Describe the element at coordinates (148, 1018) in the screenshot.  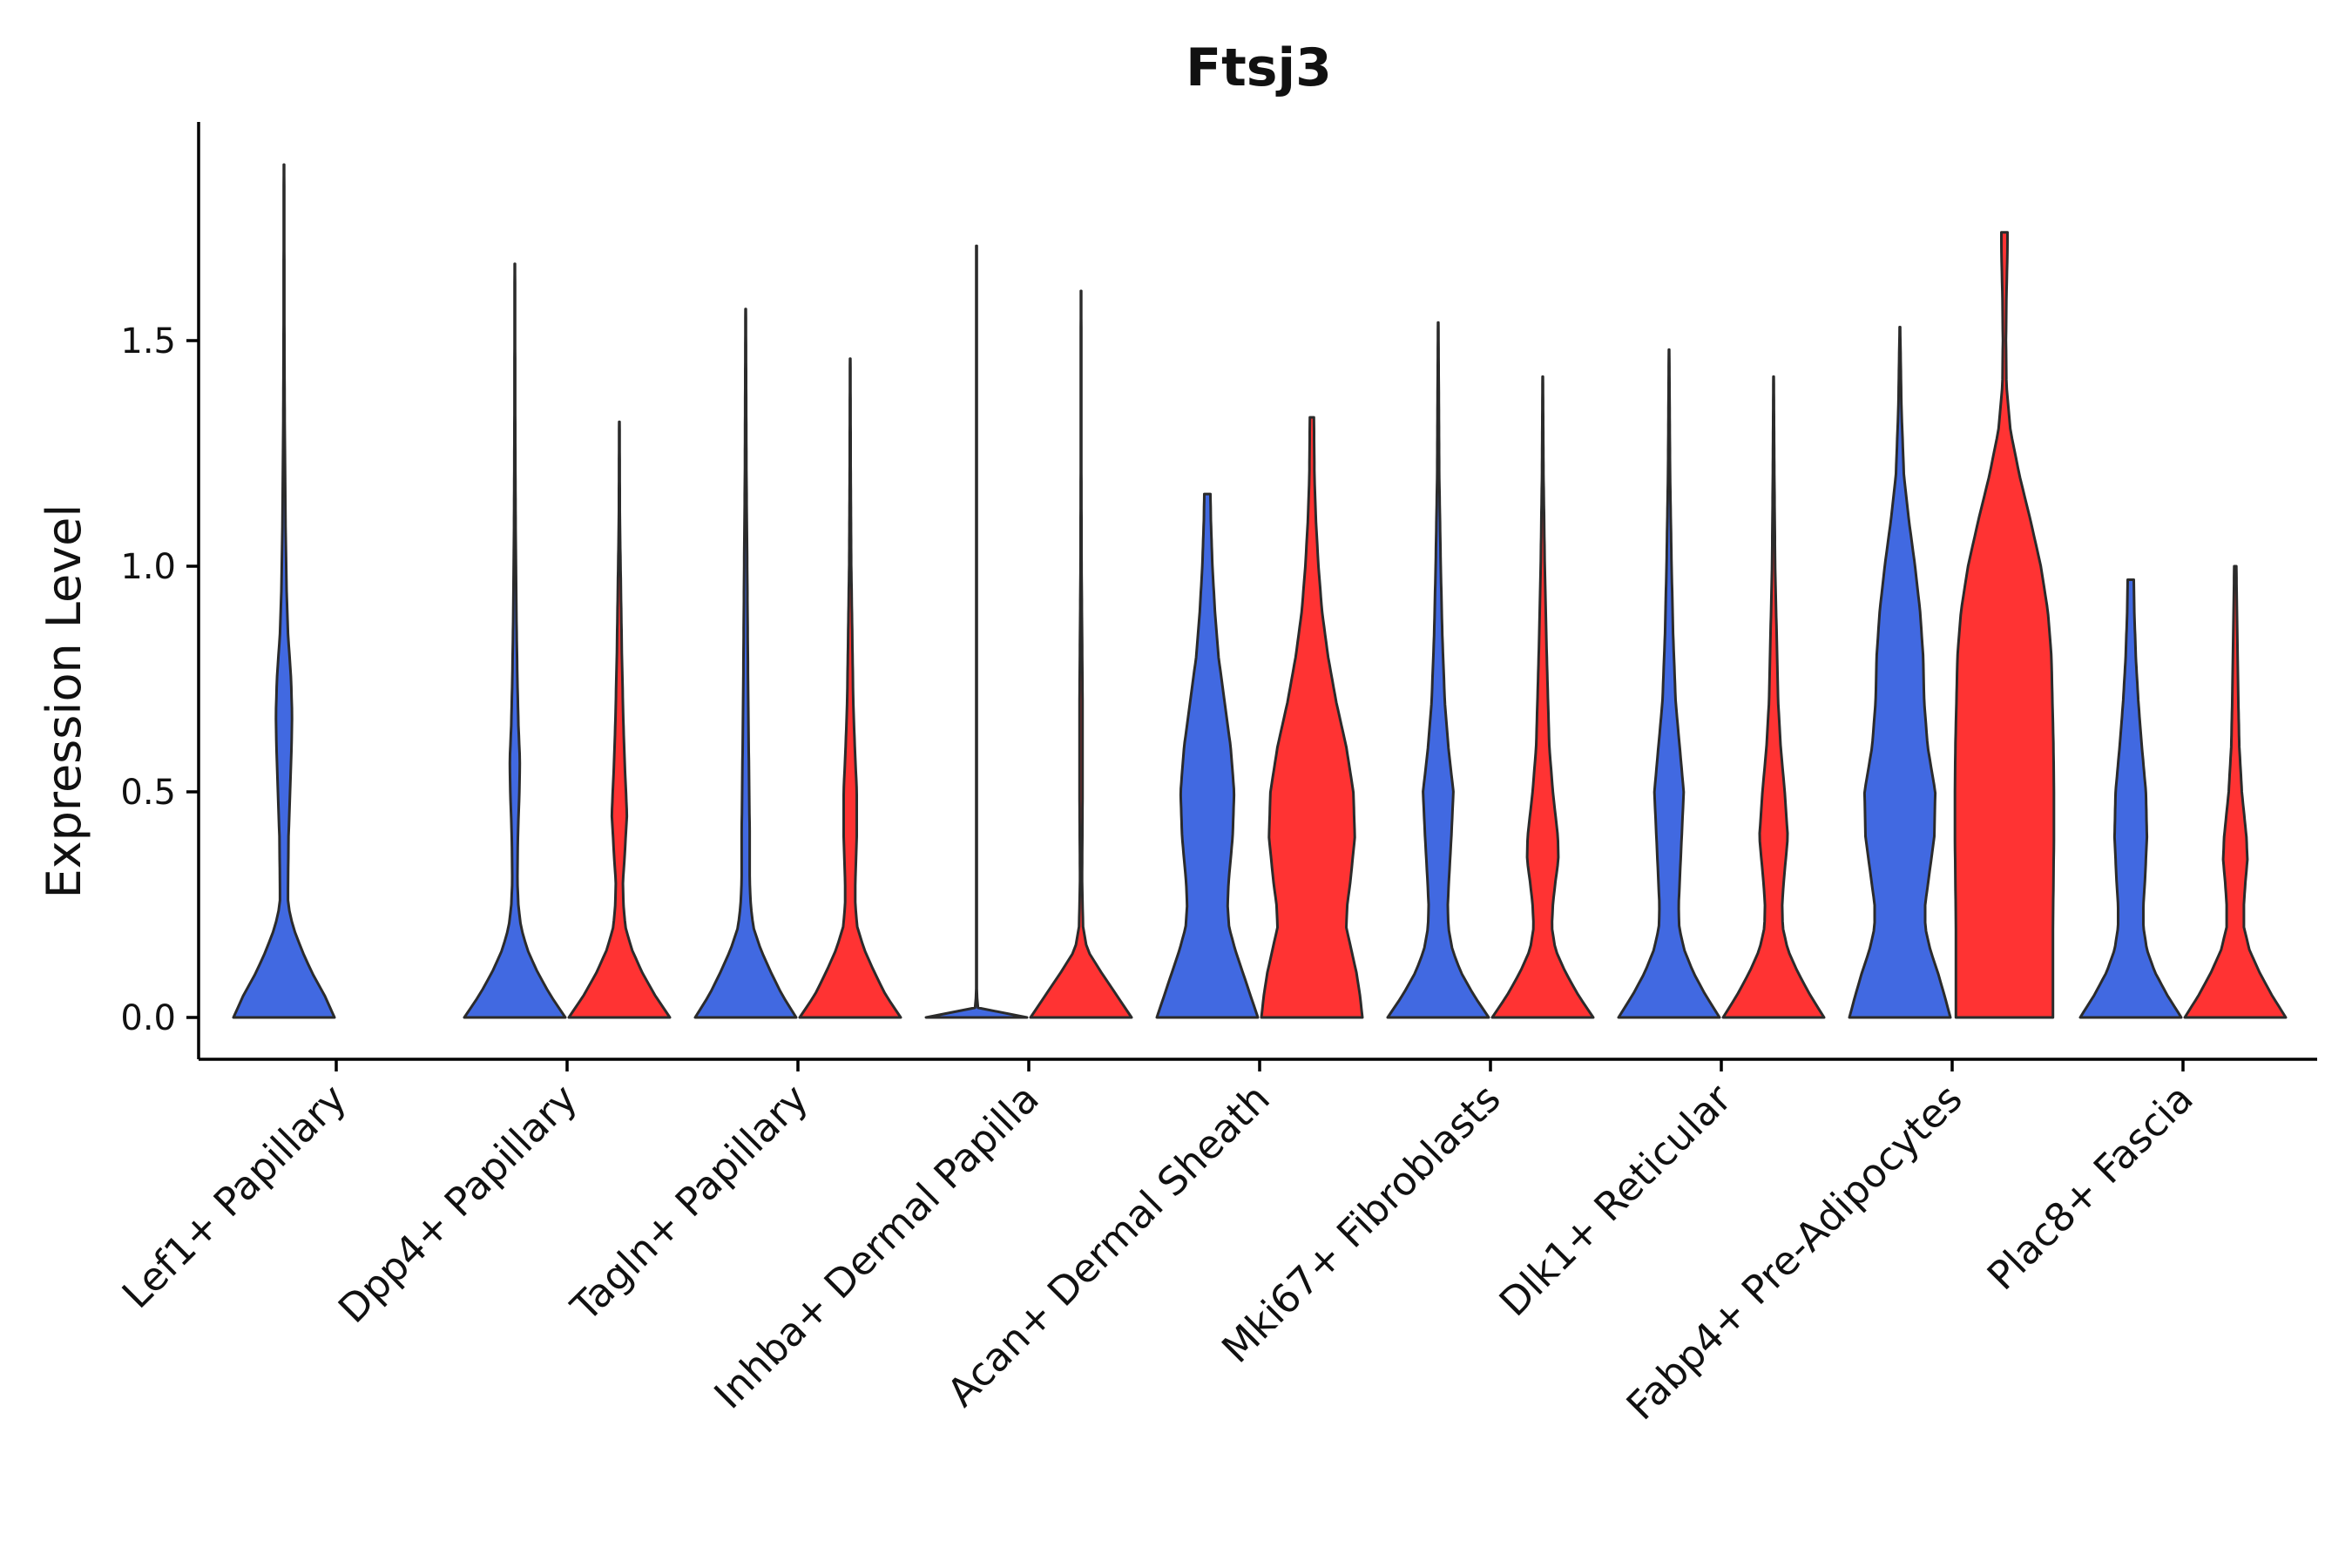
I see `y-tick-label: 0.0` at that location.